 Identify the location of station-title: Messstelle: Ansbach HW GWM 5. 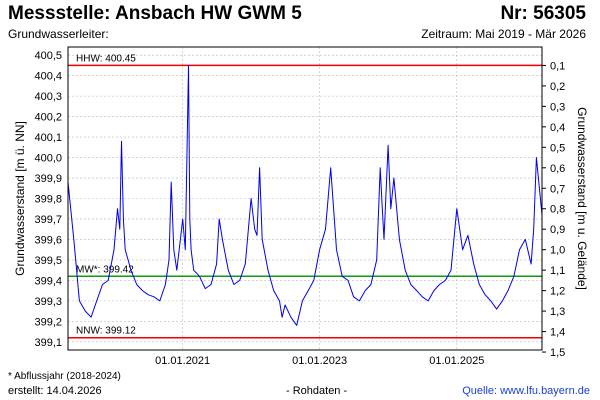
(155, 13).